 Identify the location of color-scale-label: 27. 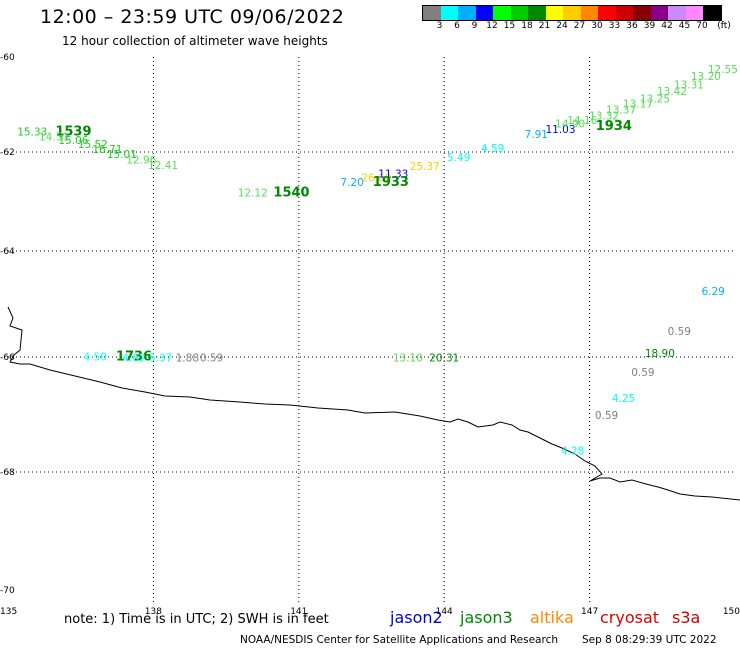
(579, 26).